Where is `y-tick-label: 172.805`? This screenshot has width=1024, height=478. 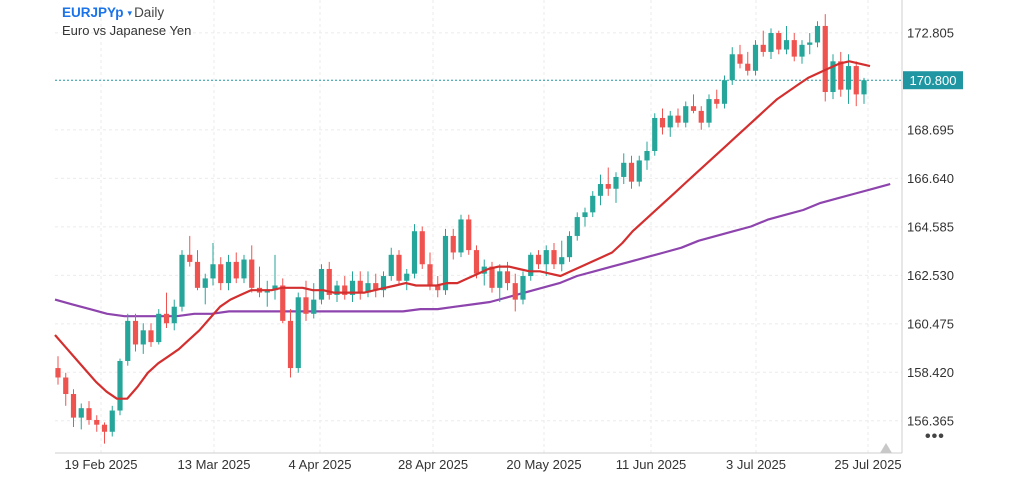
y-tick-label: 172.805 is located at coordinates (930, 32).